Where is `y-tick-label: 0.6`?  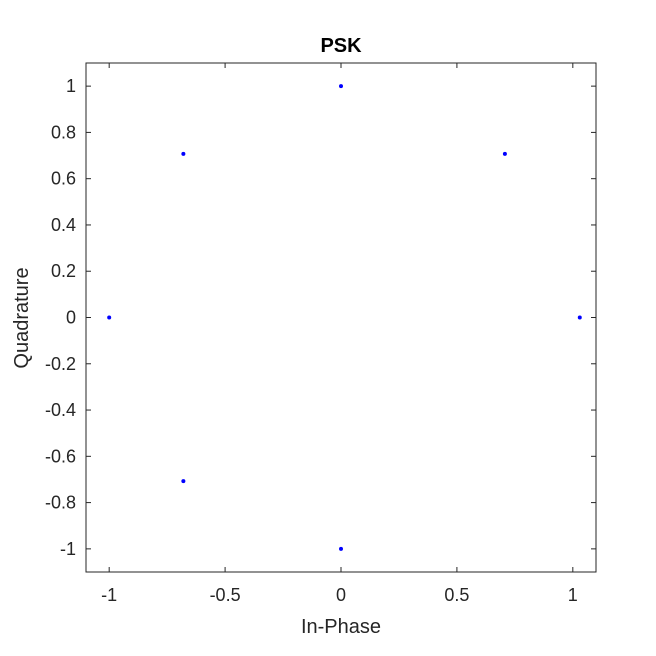
y-tick-label: 0.6 is located at coordinates (63, 179).